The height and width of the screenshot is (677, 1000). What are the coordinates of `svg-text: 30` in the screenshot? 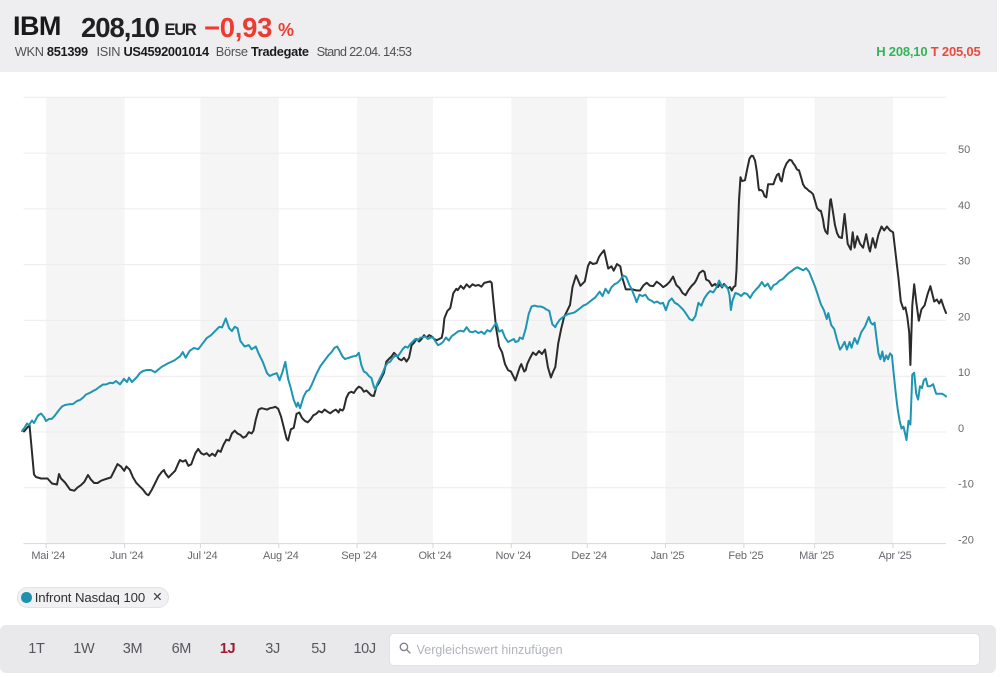 It's located at (964, 262).